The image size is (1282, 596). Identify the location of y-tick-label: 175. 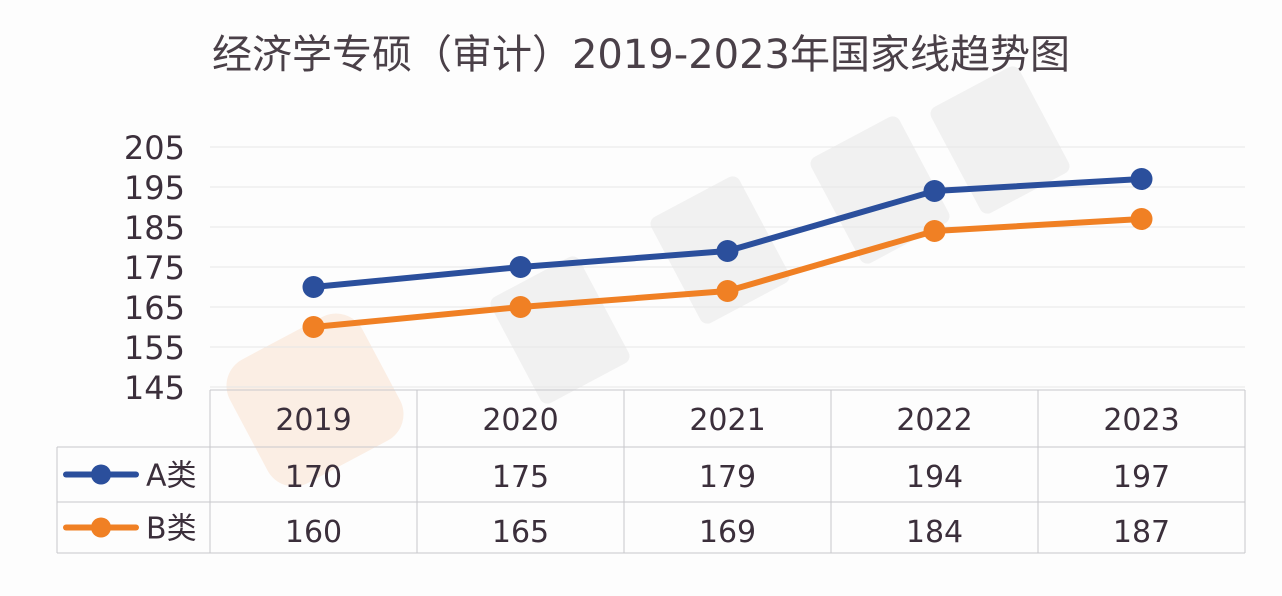
(154, 268).